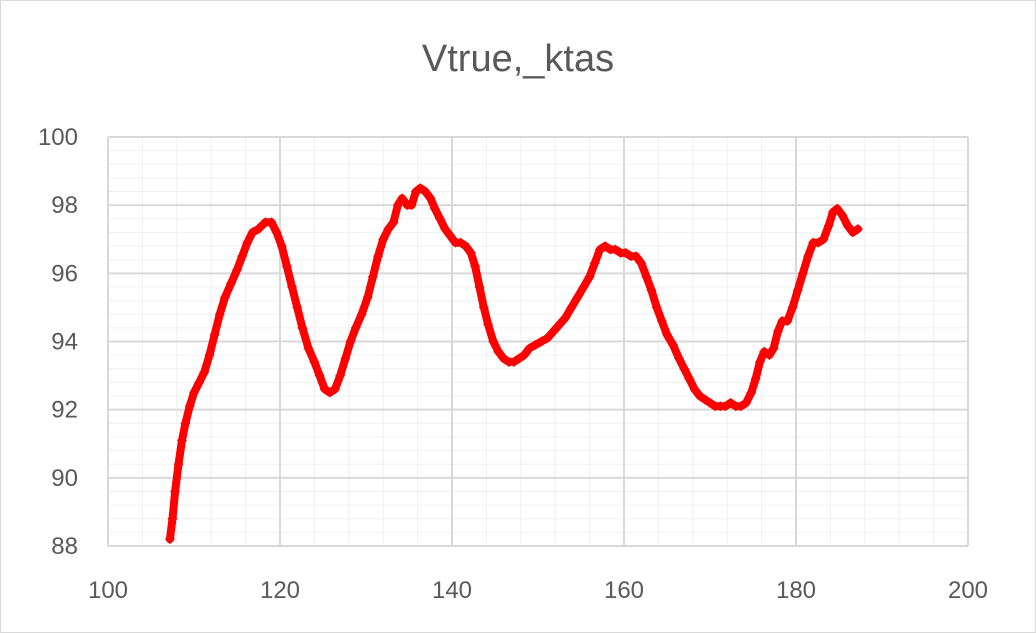 This screenshot has height=633, width=1036. Describe the element at coordinates (64, 342) in the screenshot. I see `y-tick-label: 94` at that location.